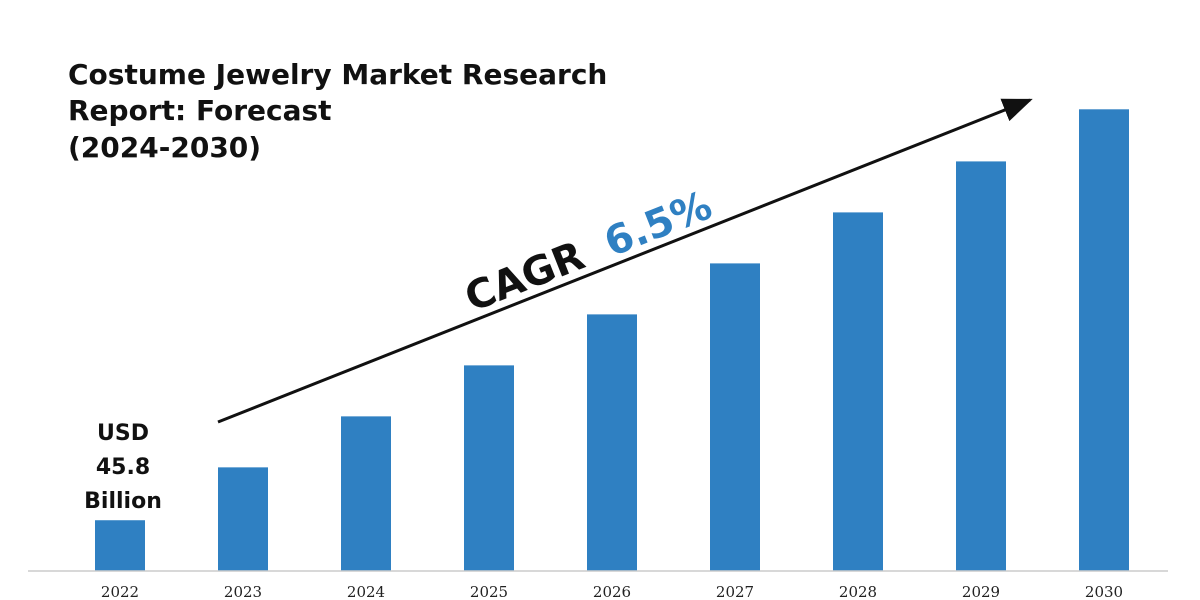 The image size is (1200, 600). I want to click on bar-2022, so click(120, 545).